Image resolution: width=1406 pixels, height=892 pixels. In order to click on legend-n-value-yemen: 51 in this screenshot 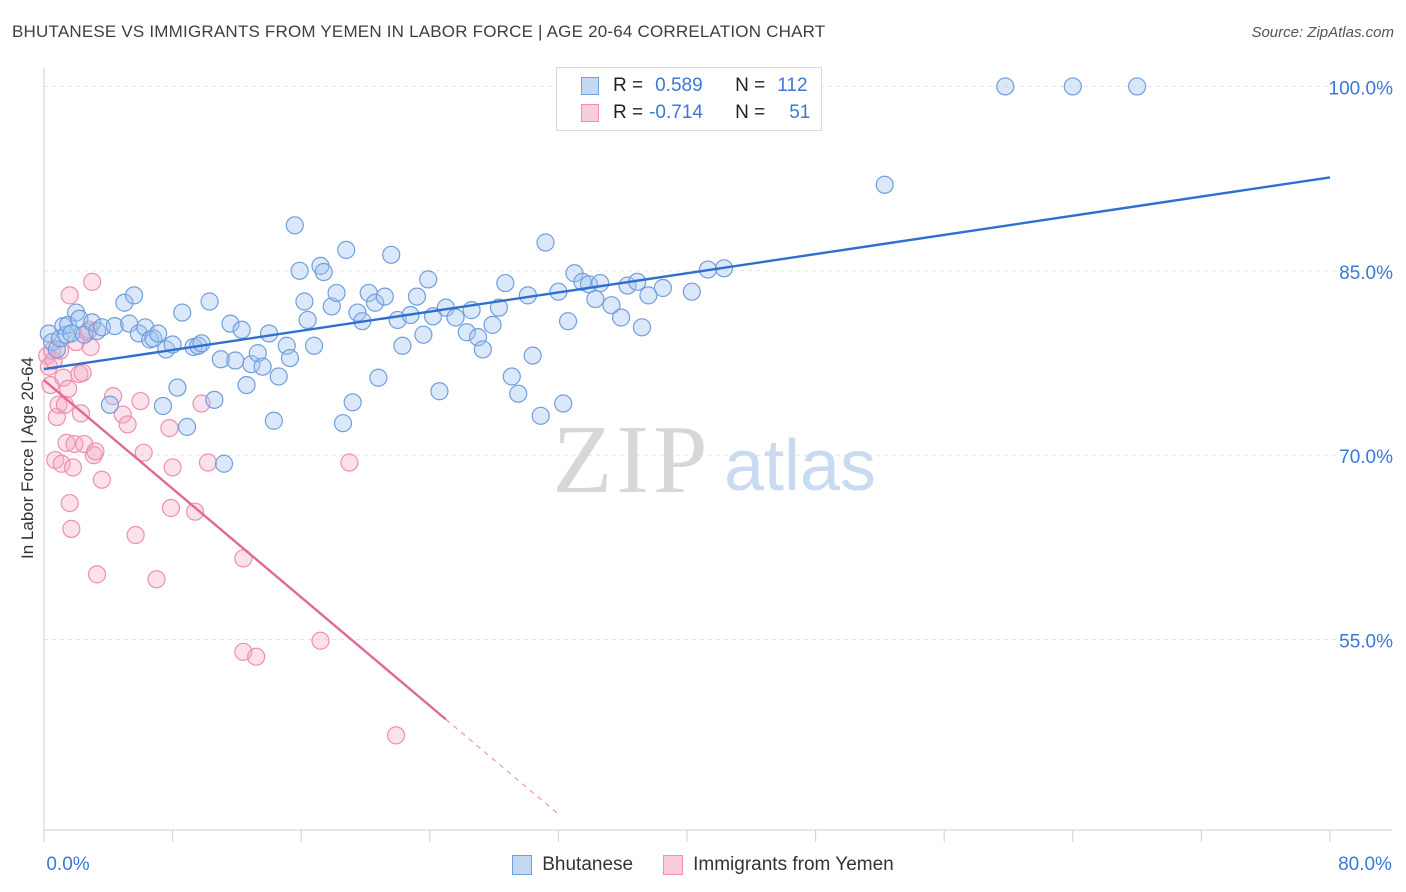, I will do `click(800, 112)`.